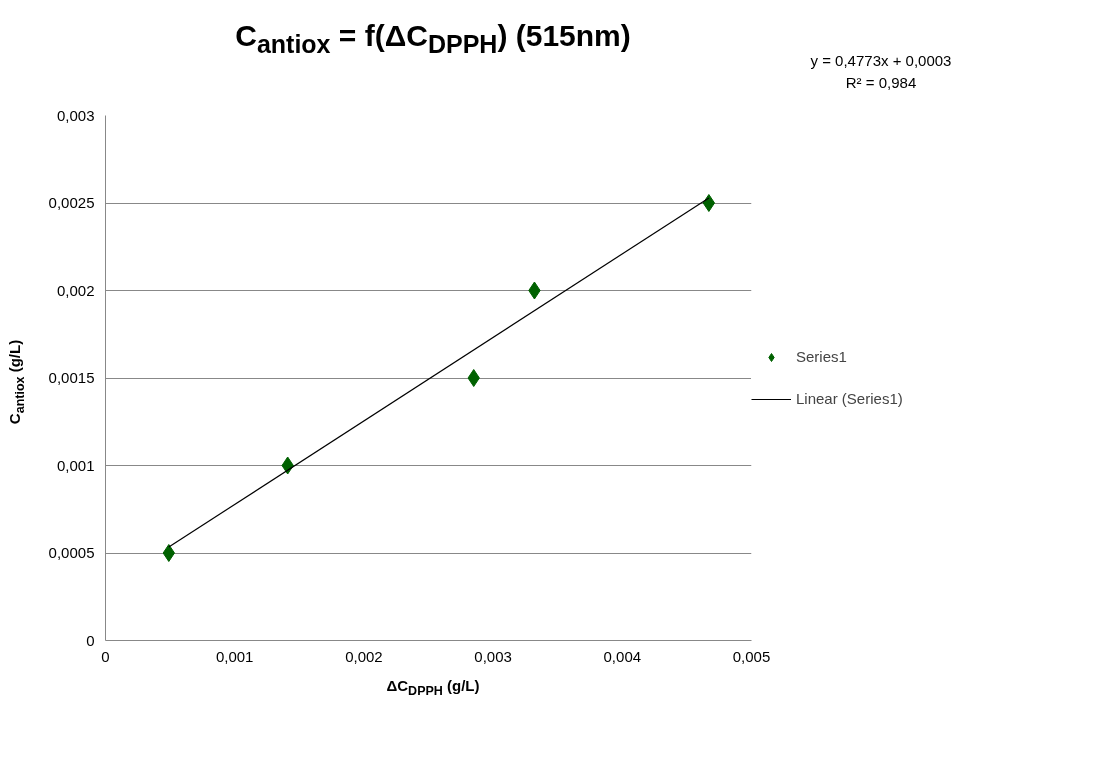  I want to click on x-axis-title: ΔC$_{DPPH}$ (g/L), so click(433, 688).